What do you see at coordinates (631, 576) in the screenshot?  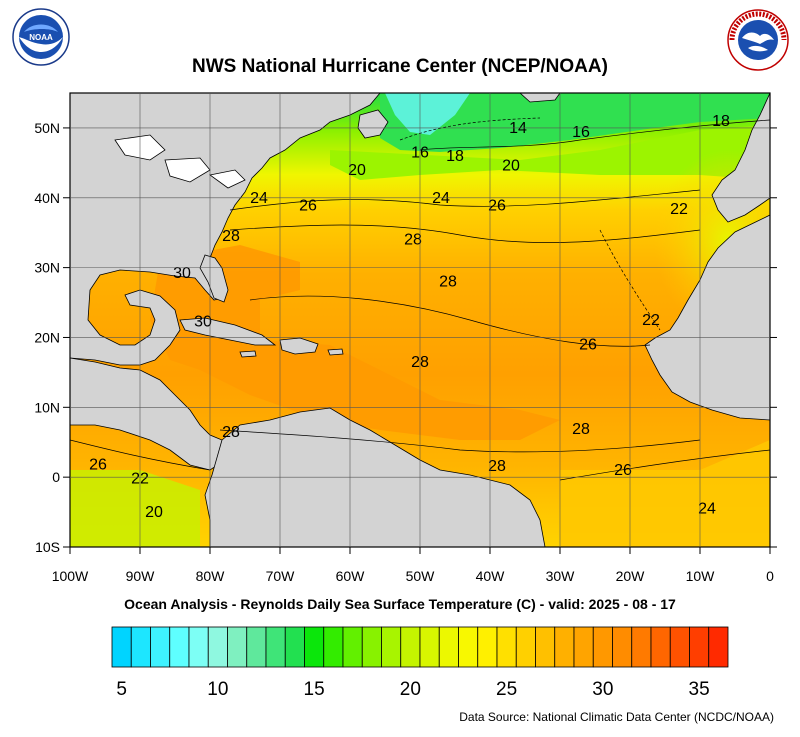 I see `lon-tick-label: 20W` at bounding box center [631, 576].